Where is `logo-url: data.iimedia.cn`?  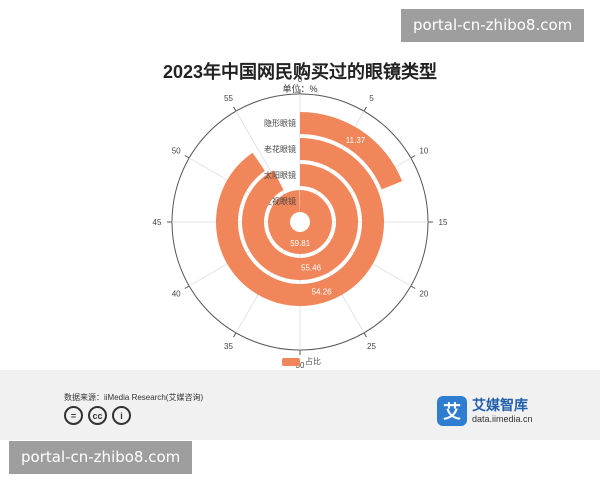
logo-url: data.iimedia.cn is located at coordinates (502, 419).